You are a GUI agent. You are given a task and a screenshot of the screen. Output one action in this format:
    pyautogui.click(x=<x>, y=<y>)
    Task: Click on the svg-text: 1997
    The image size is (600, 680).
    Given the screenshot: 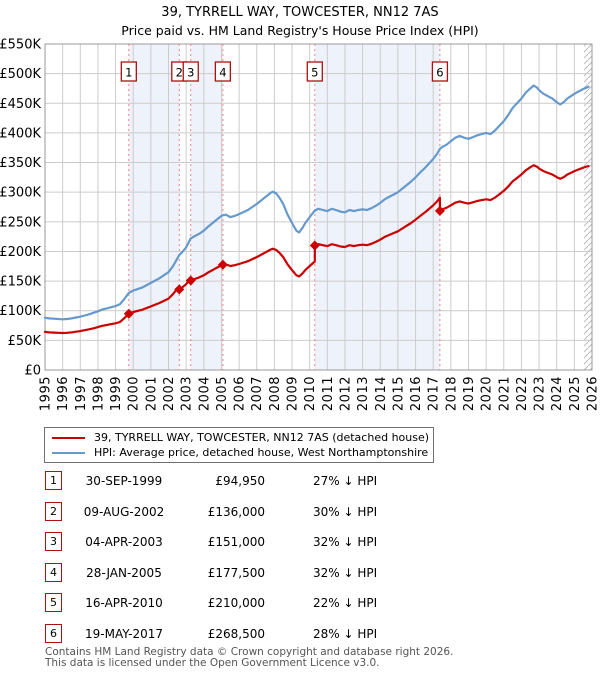 What is the action you would take?
    pyautogui.click(x=81, y=393)
    